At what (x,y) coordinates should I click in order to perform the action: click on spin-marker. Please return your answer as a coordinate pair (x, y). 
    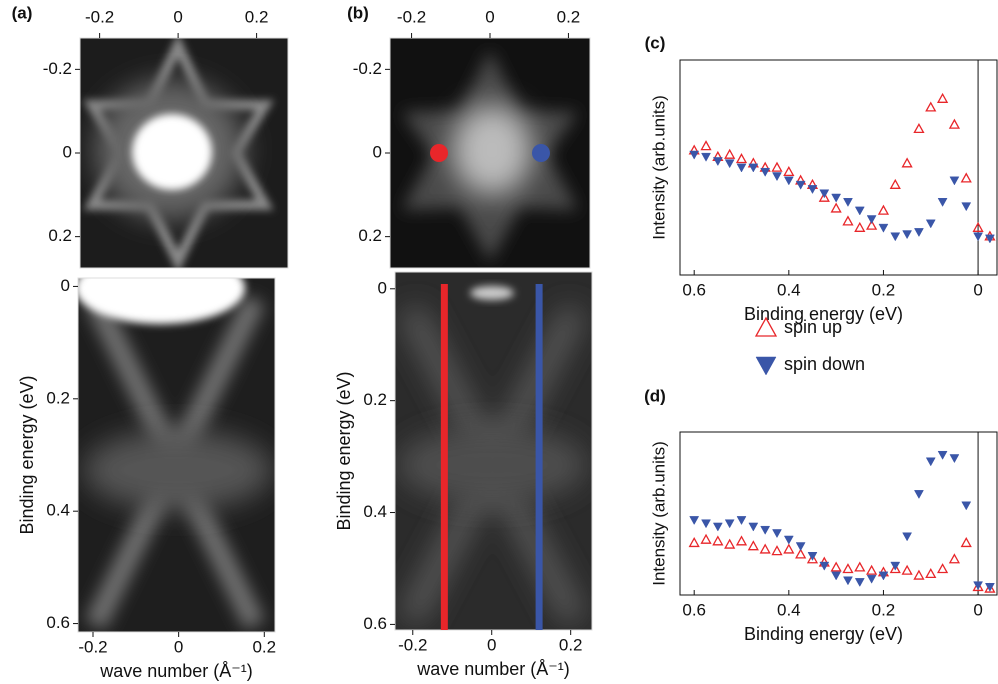
    Looking at the image, I should click on (439, 153).